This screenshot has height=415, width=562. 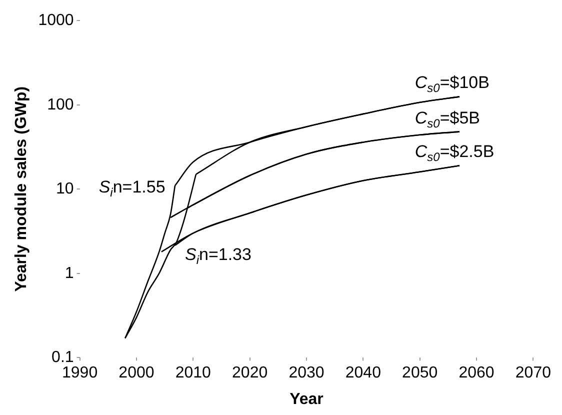 I want to click on y-tick-label: 10, so click(x=65, y=189).